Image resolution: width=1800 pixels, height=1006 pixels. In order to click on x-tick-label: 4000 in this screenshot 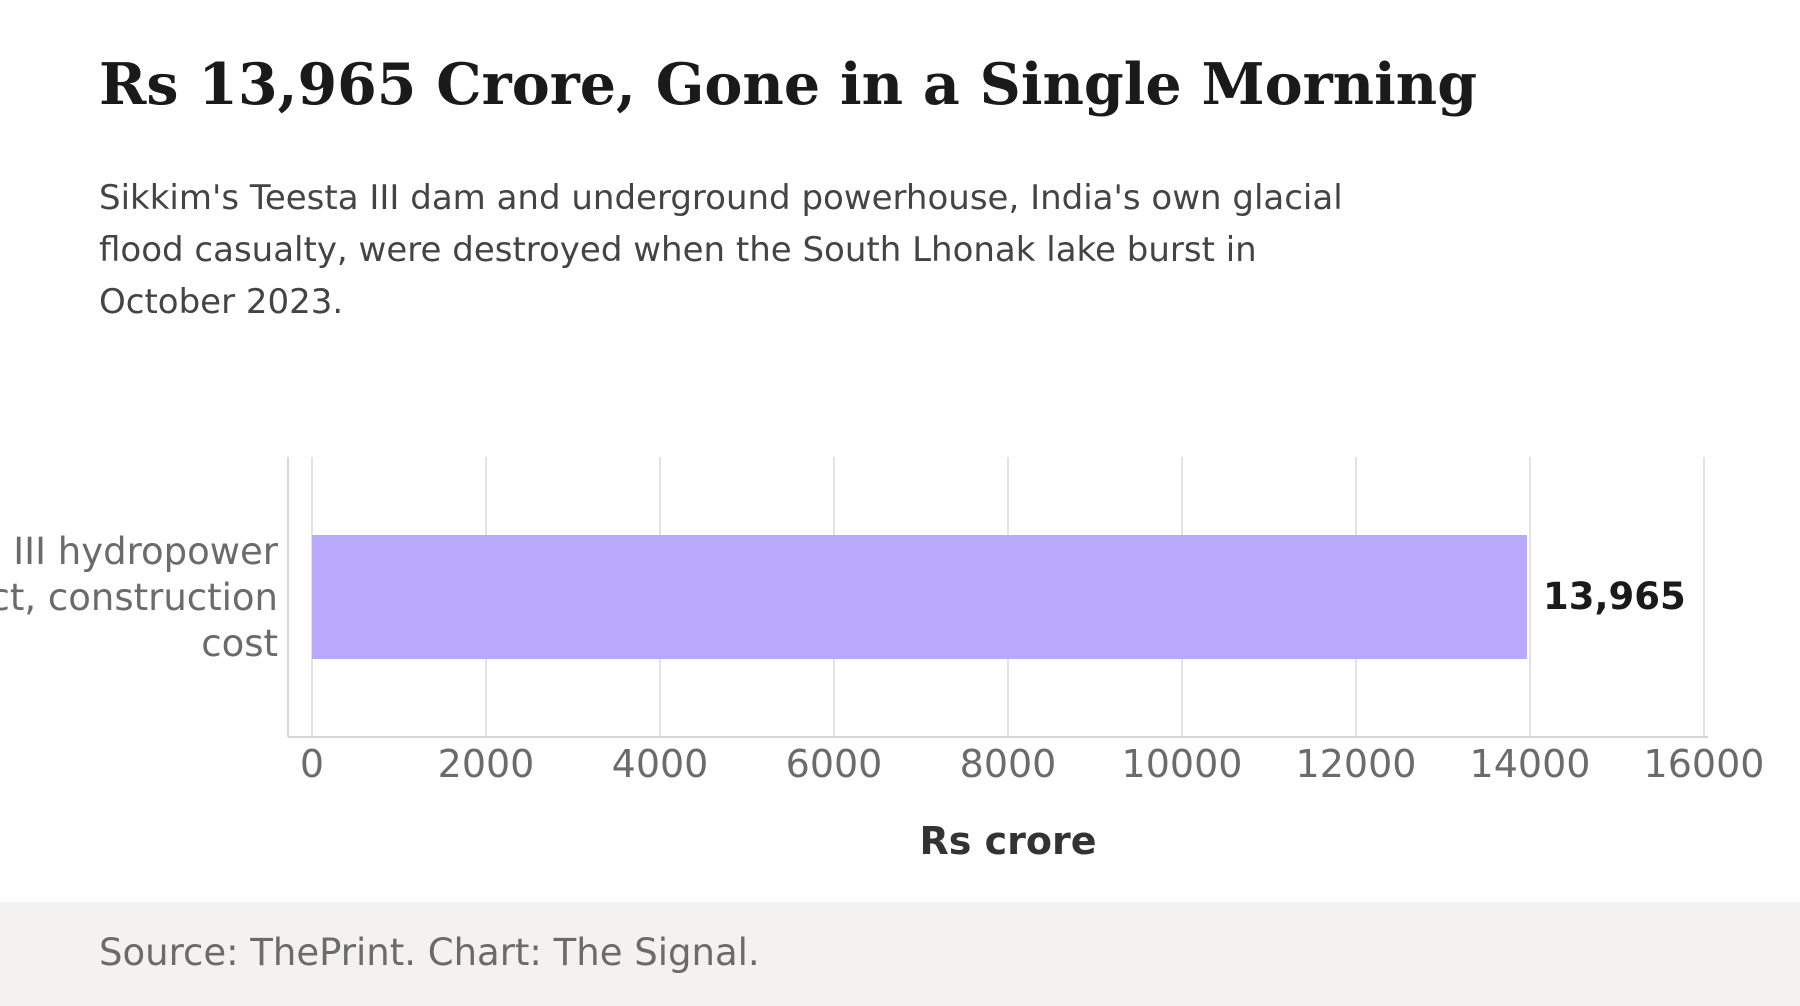, I will do `click(660, 764)`.